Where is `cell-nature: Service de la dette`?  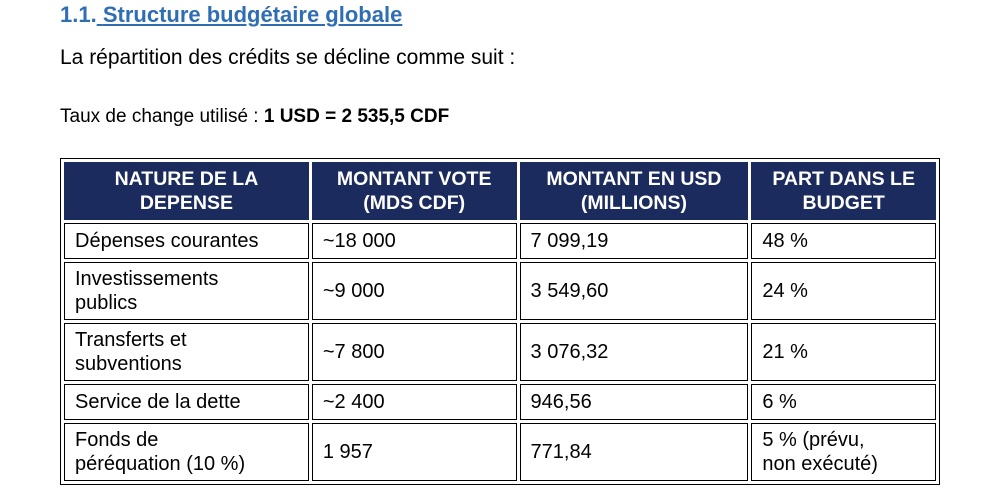
cell-nature: Service de la dette is located at coordinates (186, 402).